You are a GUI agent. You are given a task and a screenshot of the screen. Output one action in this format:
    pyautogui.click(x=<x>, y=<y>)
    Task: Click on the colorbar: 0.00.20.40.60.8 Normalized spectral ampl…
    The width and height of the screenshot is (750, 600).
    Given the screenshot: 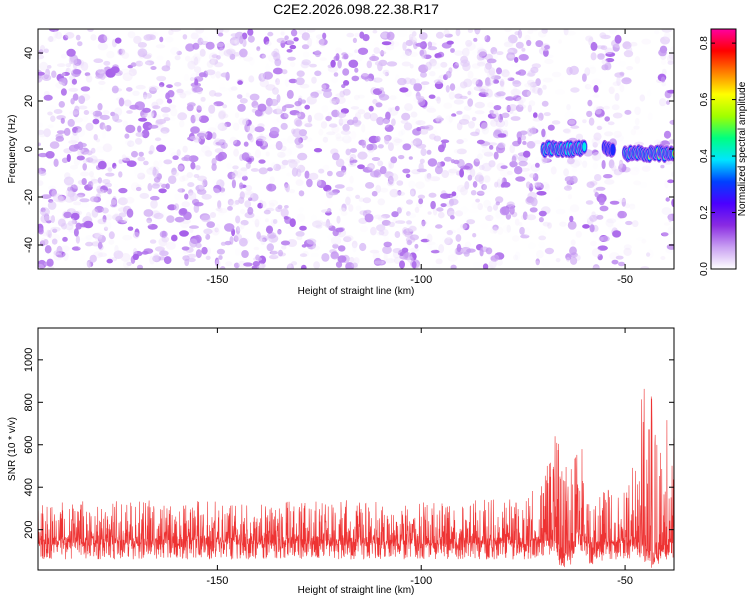 What is the action you would take?
    pyautogui.click(x=723, y=152)
    